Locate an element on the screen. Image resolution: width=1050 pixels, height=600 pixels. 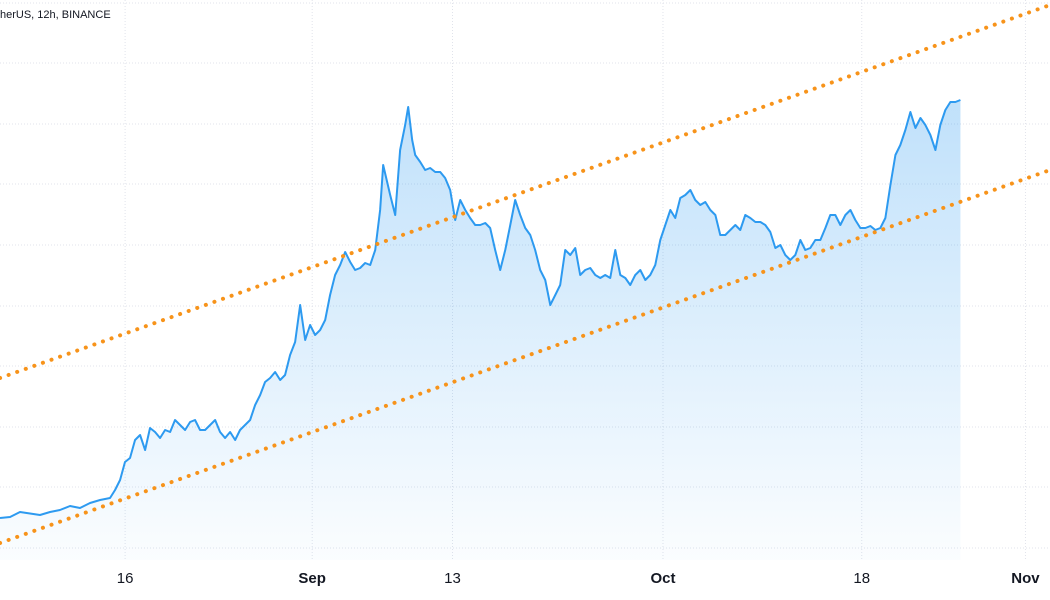
x-tick-label: Oct is located at coordinates (662, 578).